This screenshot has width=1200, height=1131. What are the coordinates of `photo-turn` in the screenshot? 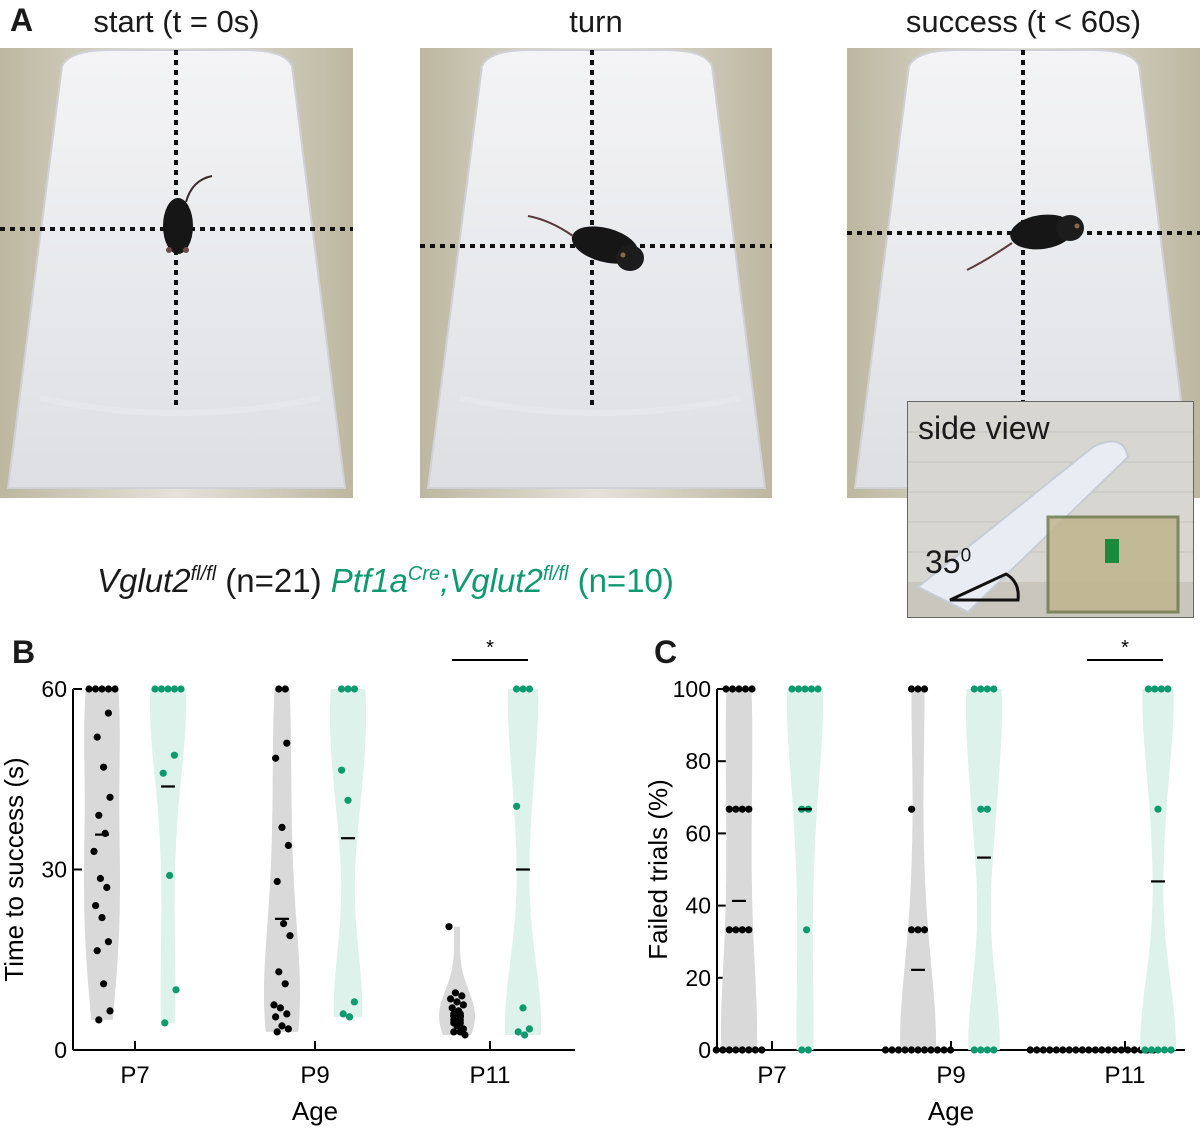 It's located at (596, 273).